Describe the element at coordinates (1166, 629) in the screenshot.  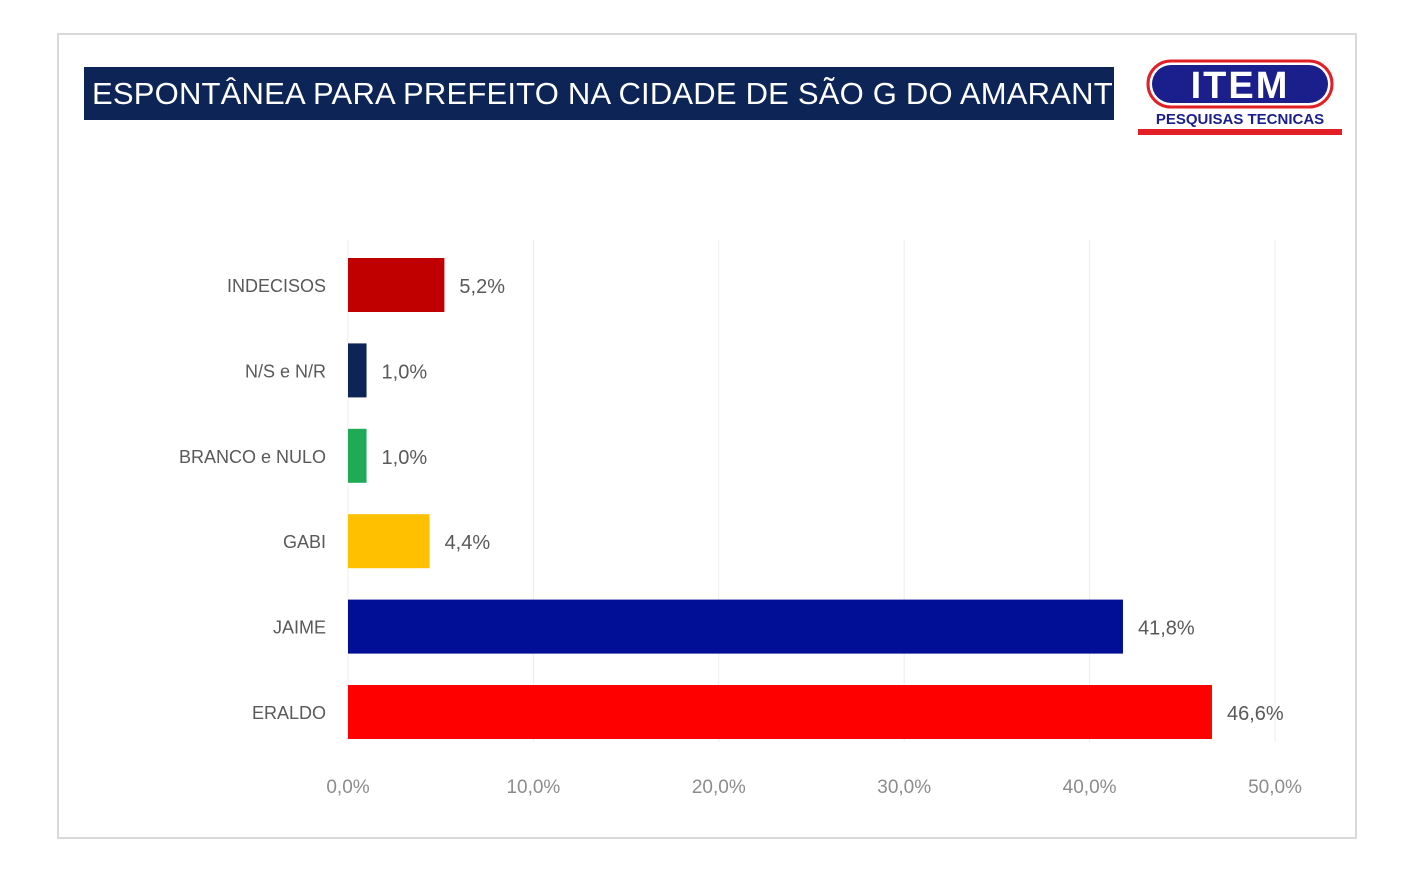
I see `value-label: 41,8%` at that location.